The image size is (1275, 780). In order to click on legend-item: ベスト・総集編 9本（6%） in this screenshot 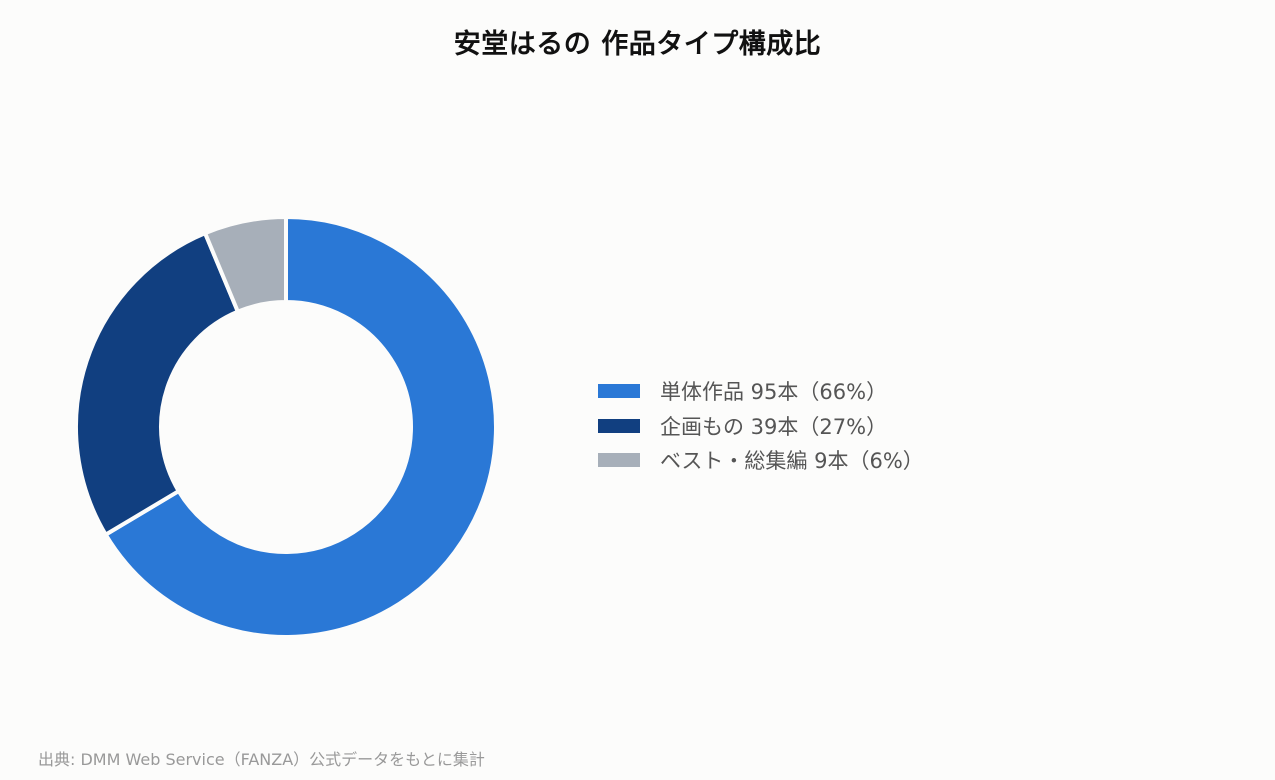, I will do `click(761, 460)`.